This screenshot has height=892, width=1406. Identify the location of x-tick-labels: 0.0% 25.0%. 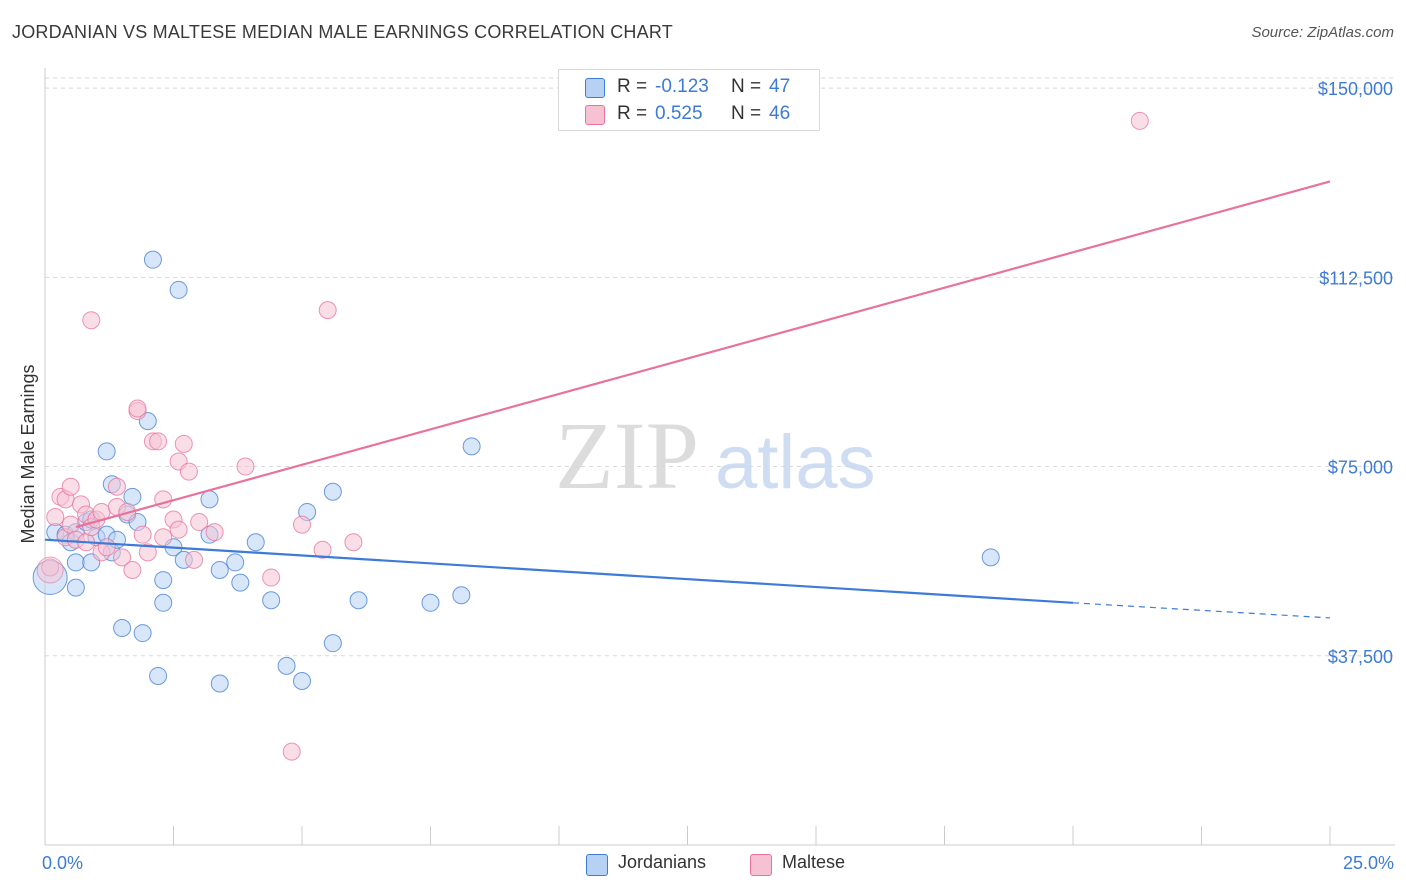
(718, 863).